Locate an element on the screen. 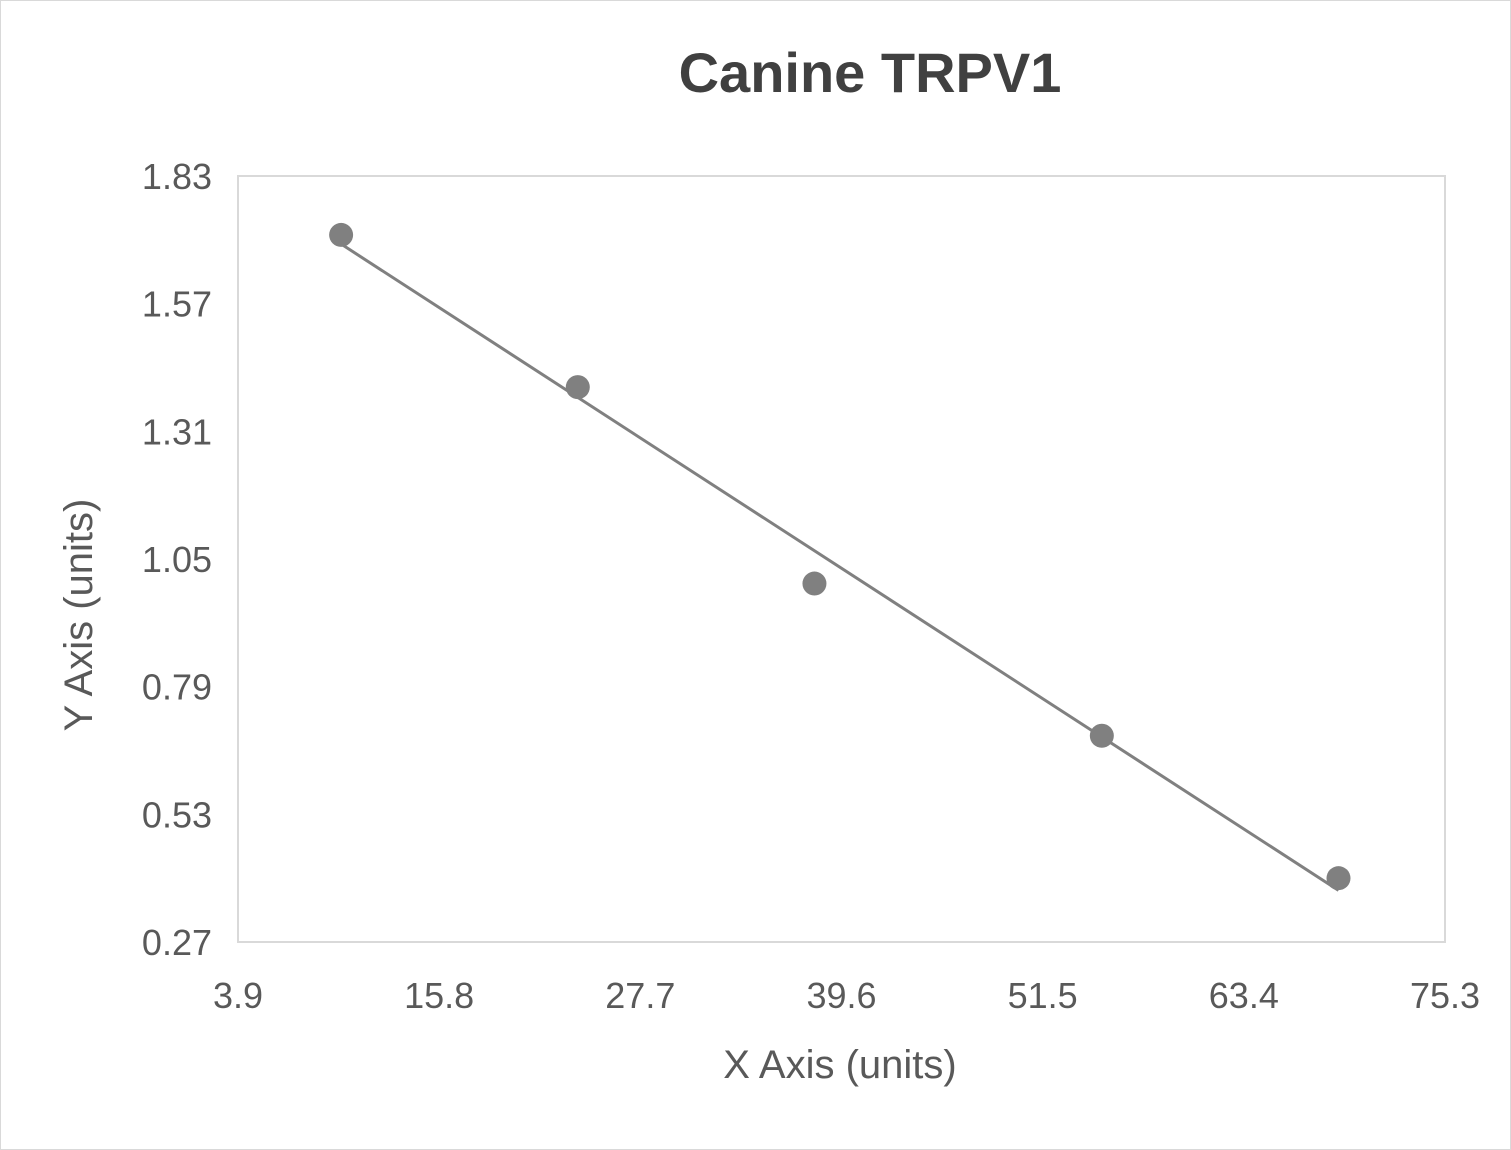 This screenshot has height=1150, width=1511. x-tick-label: 3.9 is located at coordinates (238, 995).